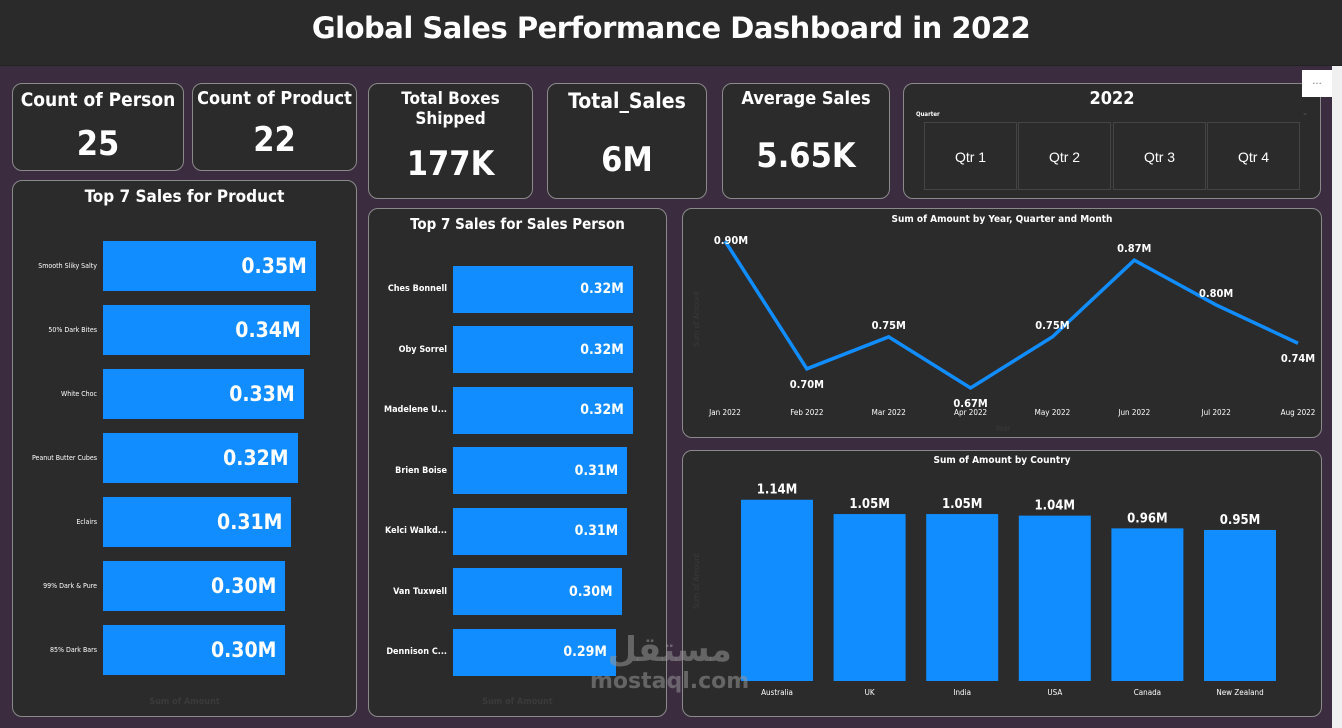 Image resolution: width=1342 pixels, height=728 pixels. I want to click on chart-title: Sum of Amount by Country, so click(1002, 460).